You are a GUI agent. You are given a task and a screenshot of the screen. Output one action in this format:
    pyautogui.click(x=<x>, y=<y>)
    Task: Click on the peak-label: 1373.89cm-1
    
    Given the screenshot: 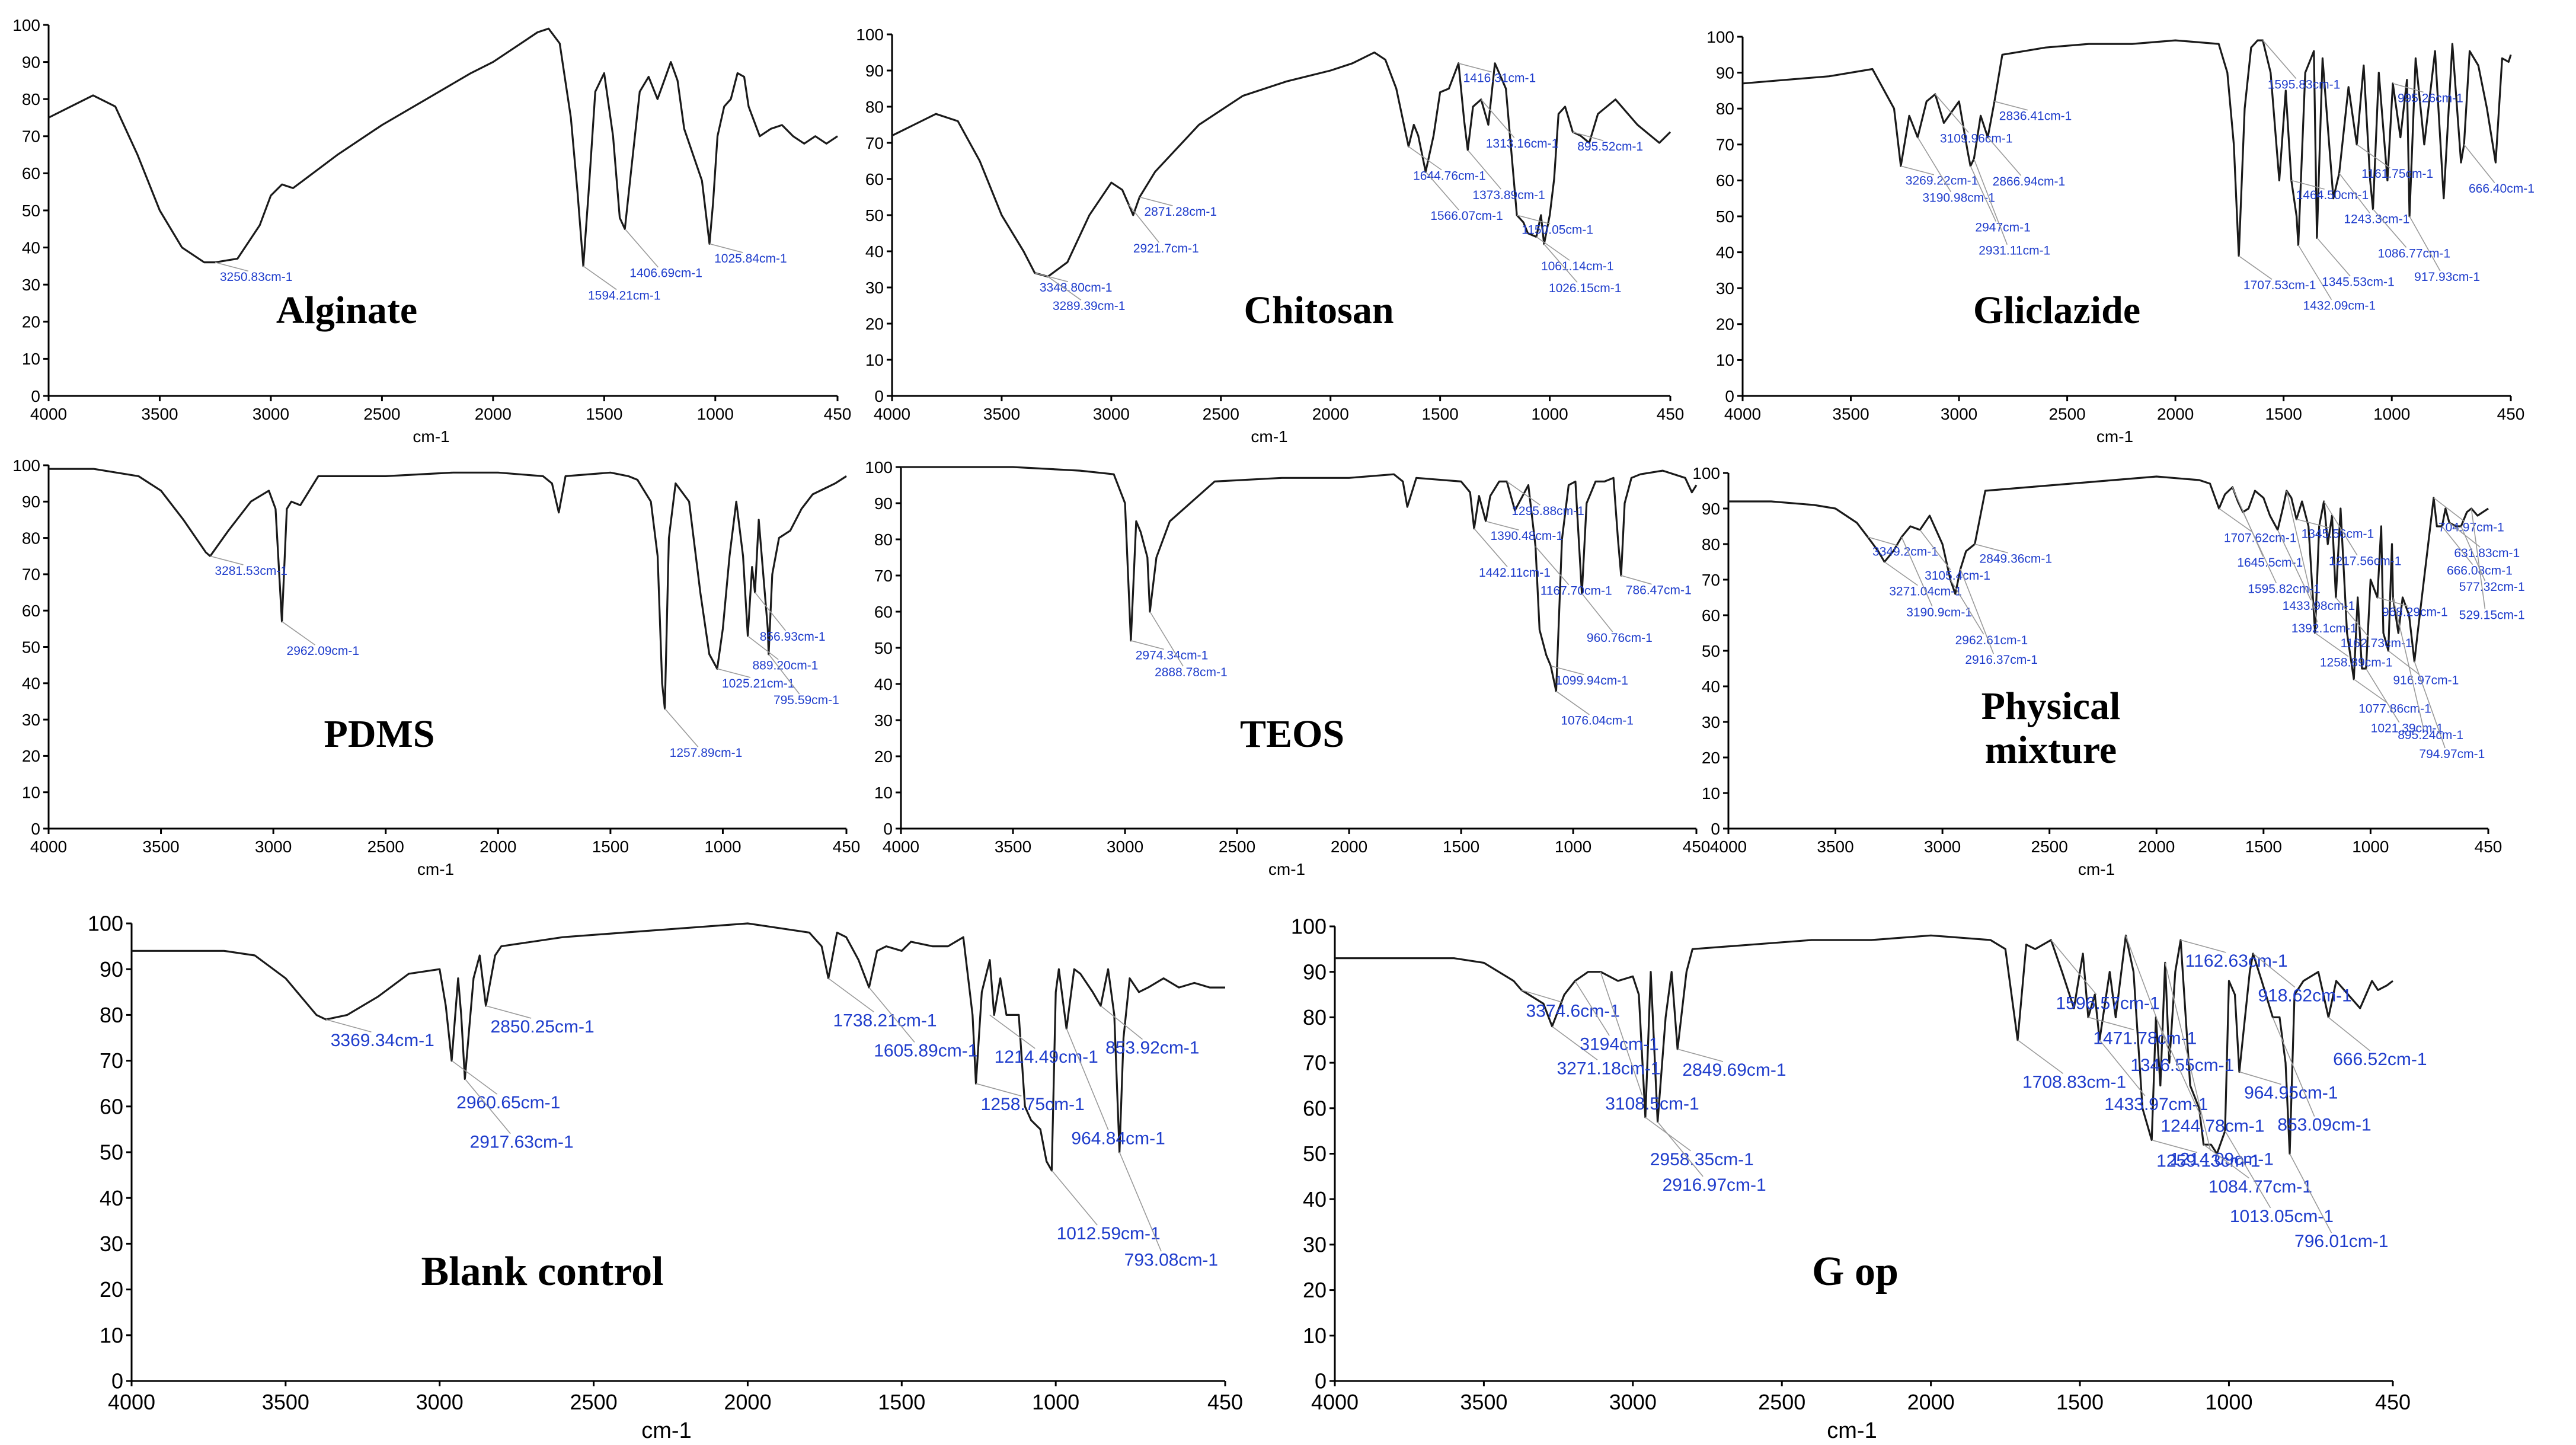 What is the action you would take?
    pyautogui.click(x=1508, y=195)
    